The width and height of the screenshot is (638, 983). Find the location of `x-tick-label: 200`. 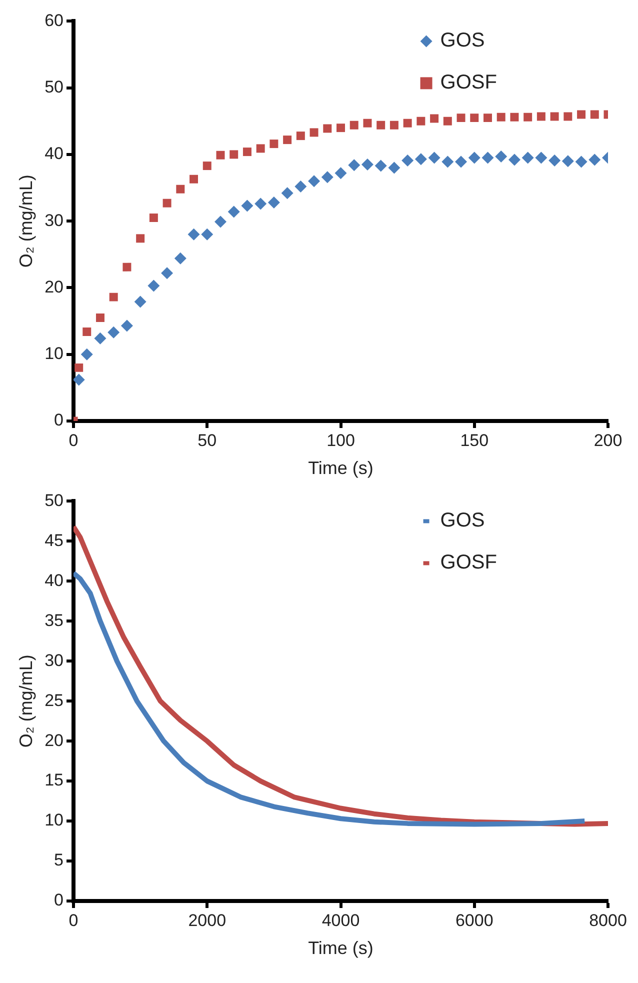

x-tick-label: 200 is located at coordinates (608, 440).